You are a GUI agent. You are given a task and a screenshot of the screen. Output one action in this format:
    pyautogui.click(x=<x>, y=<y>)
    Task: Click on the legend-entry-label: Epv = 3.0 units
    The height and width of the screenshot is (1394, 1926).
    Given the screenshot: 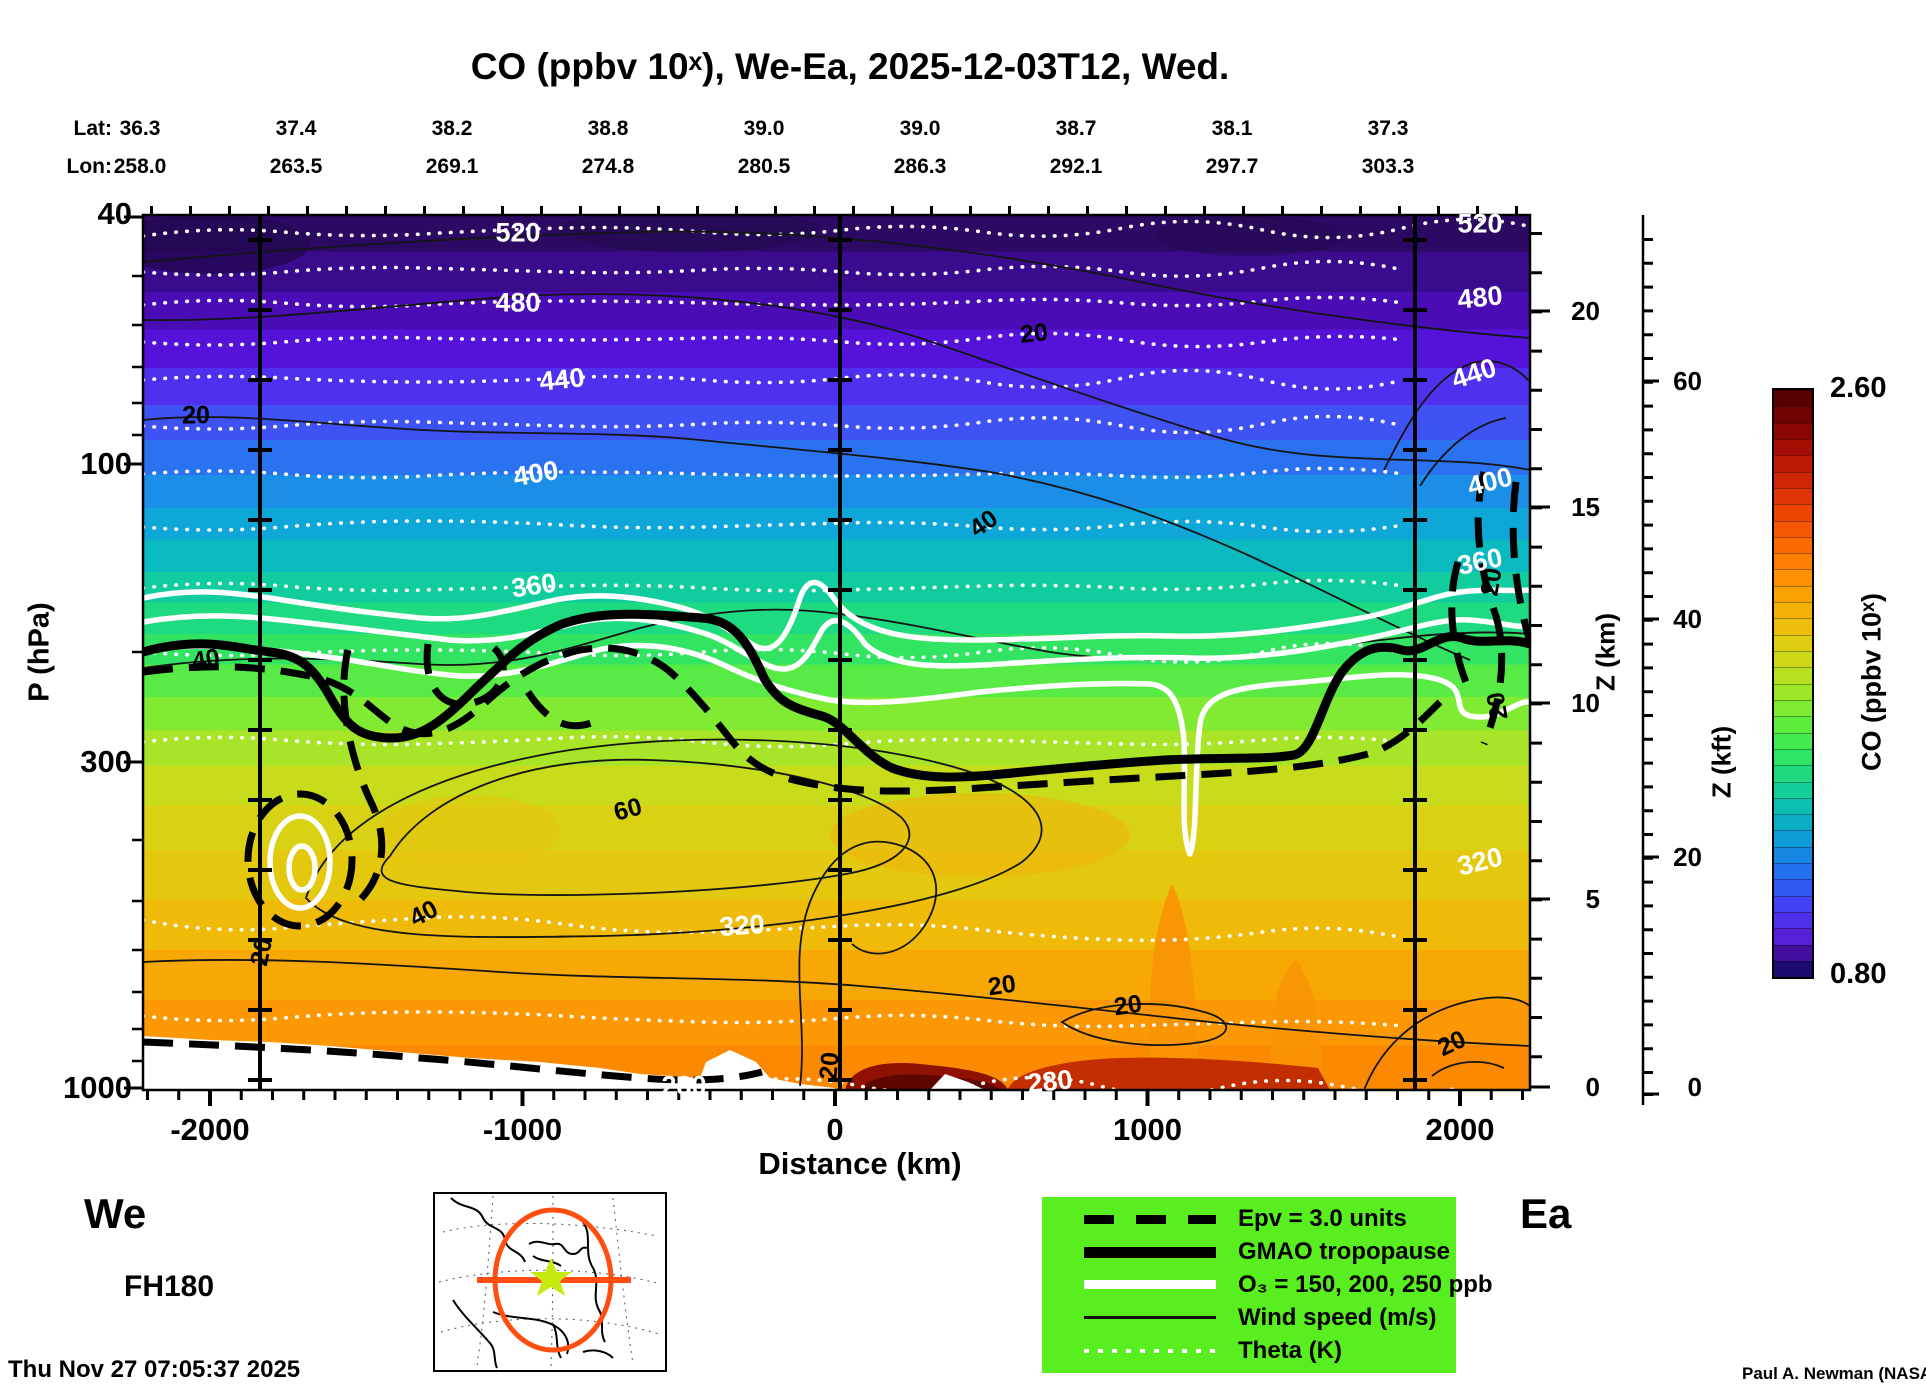 What is the action you would take?
    pyautogui.click(x=1322, y=1219)
    